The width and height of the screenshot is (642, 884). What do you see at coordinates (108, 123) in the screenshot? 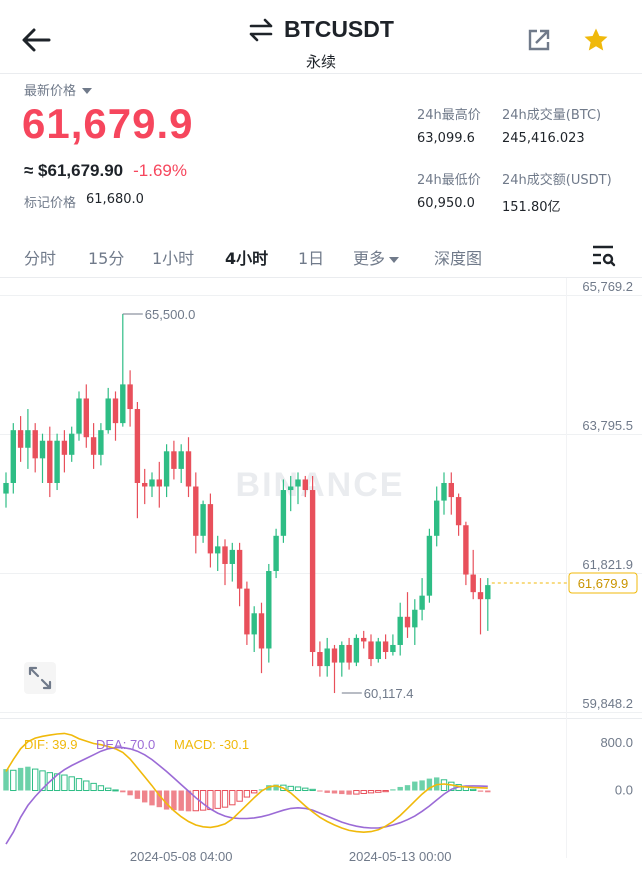
I see `last-price: 61,679.9` at bounding box center [108, 123].